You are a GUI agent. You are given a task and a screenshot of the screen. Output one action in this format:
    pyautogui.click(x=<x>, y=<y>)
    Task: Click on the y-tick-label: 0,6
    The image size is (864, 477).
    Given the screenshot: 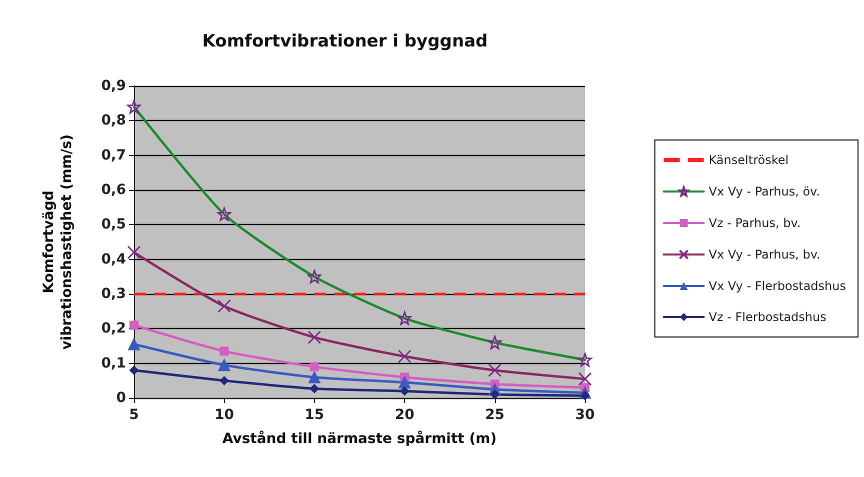 What is the action you would take?
    pyautogui.click(x=113, y=190)
    